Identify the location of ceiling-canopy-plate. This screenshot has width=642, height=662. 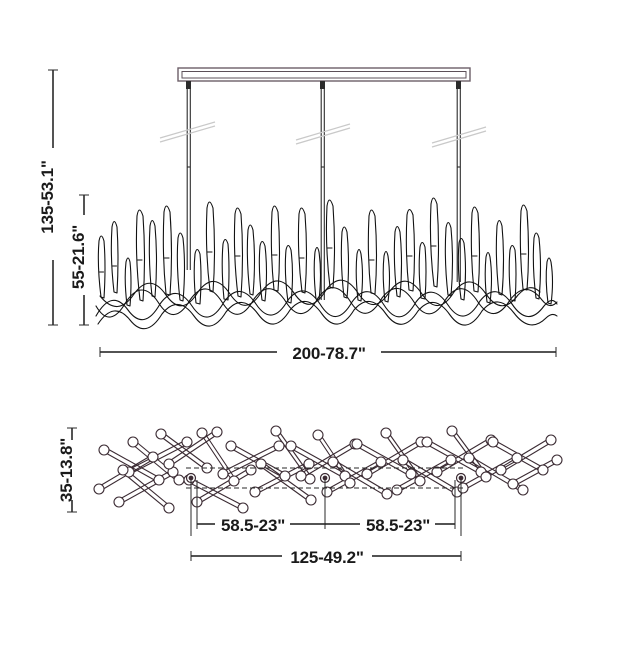
(324, 74).